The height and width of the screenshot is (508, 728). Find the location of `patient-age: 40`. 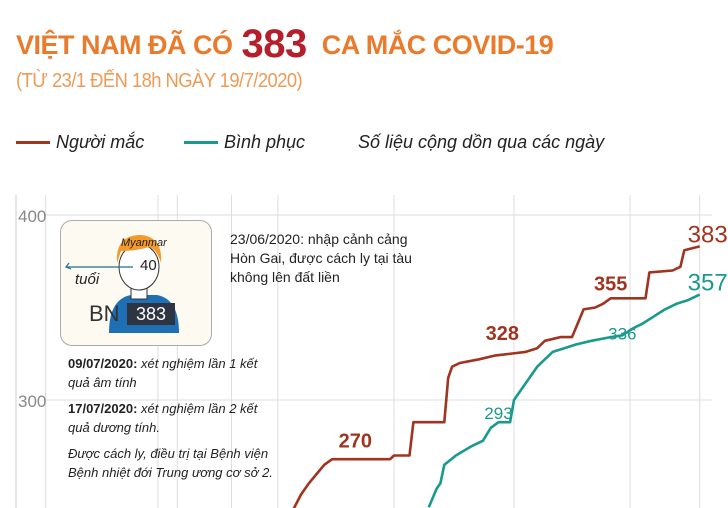

patient-age: 40 is located at coordinates (148, 265).